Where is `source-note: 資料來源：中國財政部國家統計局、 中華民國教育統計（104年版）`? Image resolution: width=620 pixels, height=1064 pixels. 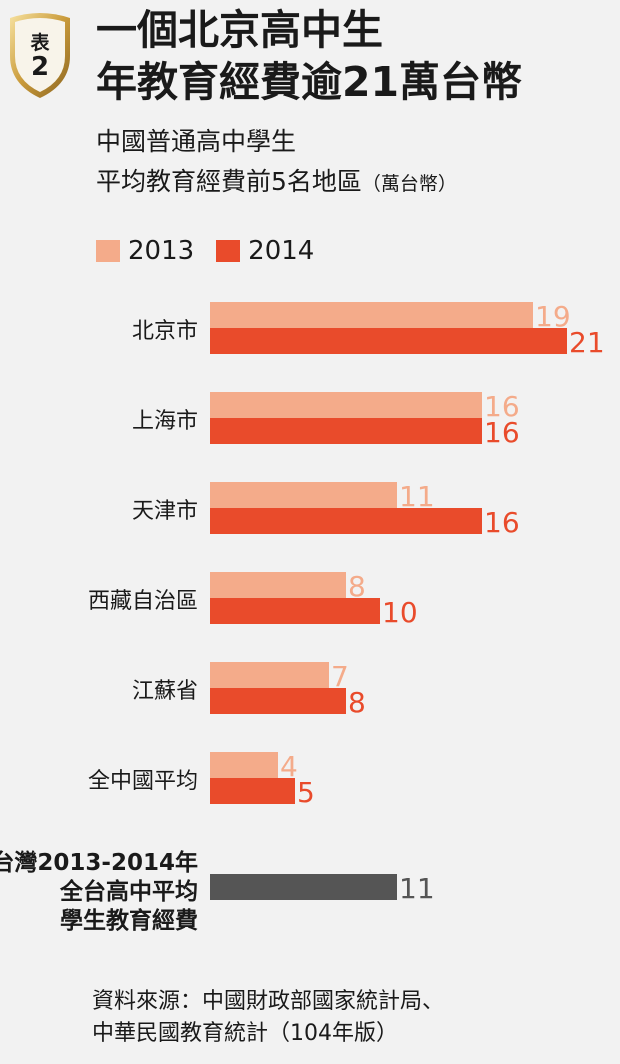
source-note: 資料來源：中國財政部國家統計局、 中華民國教育統計（104年版） is located at coordinates (268, 1018).